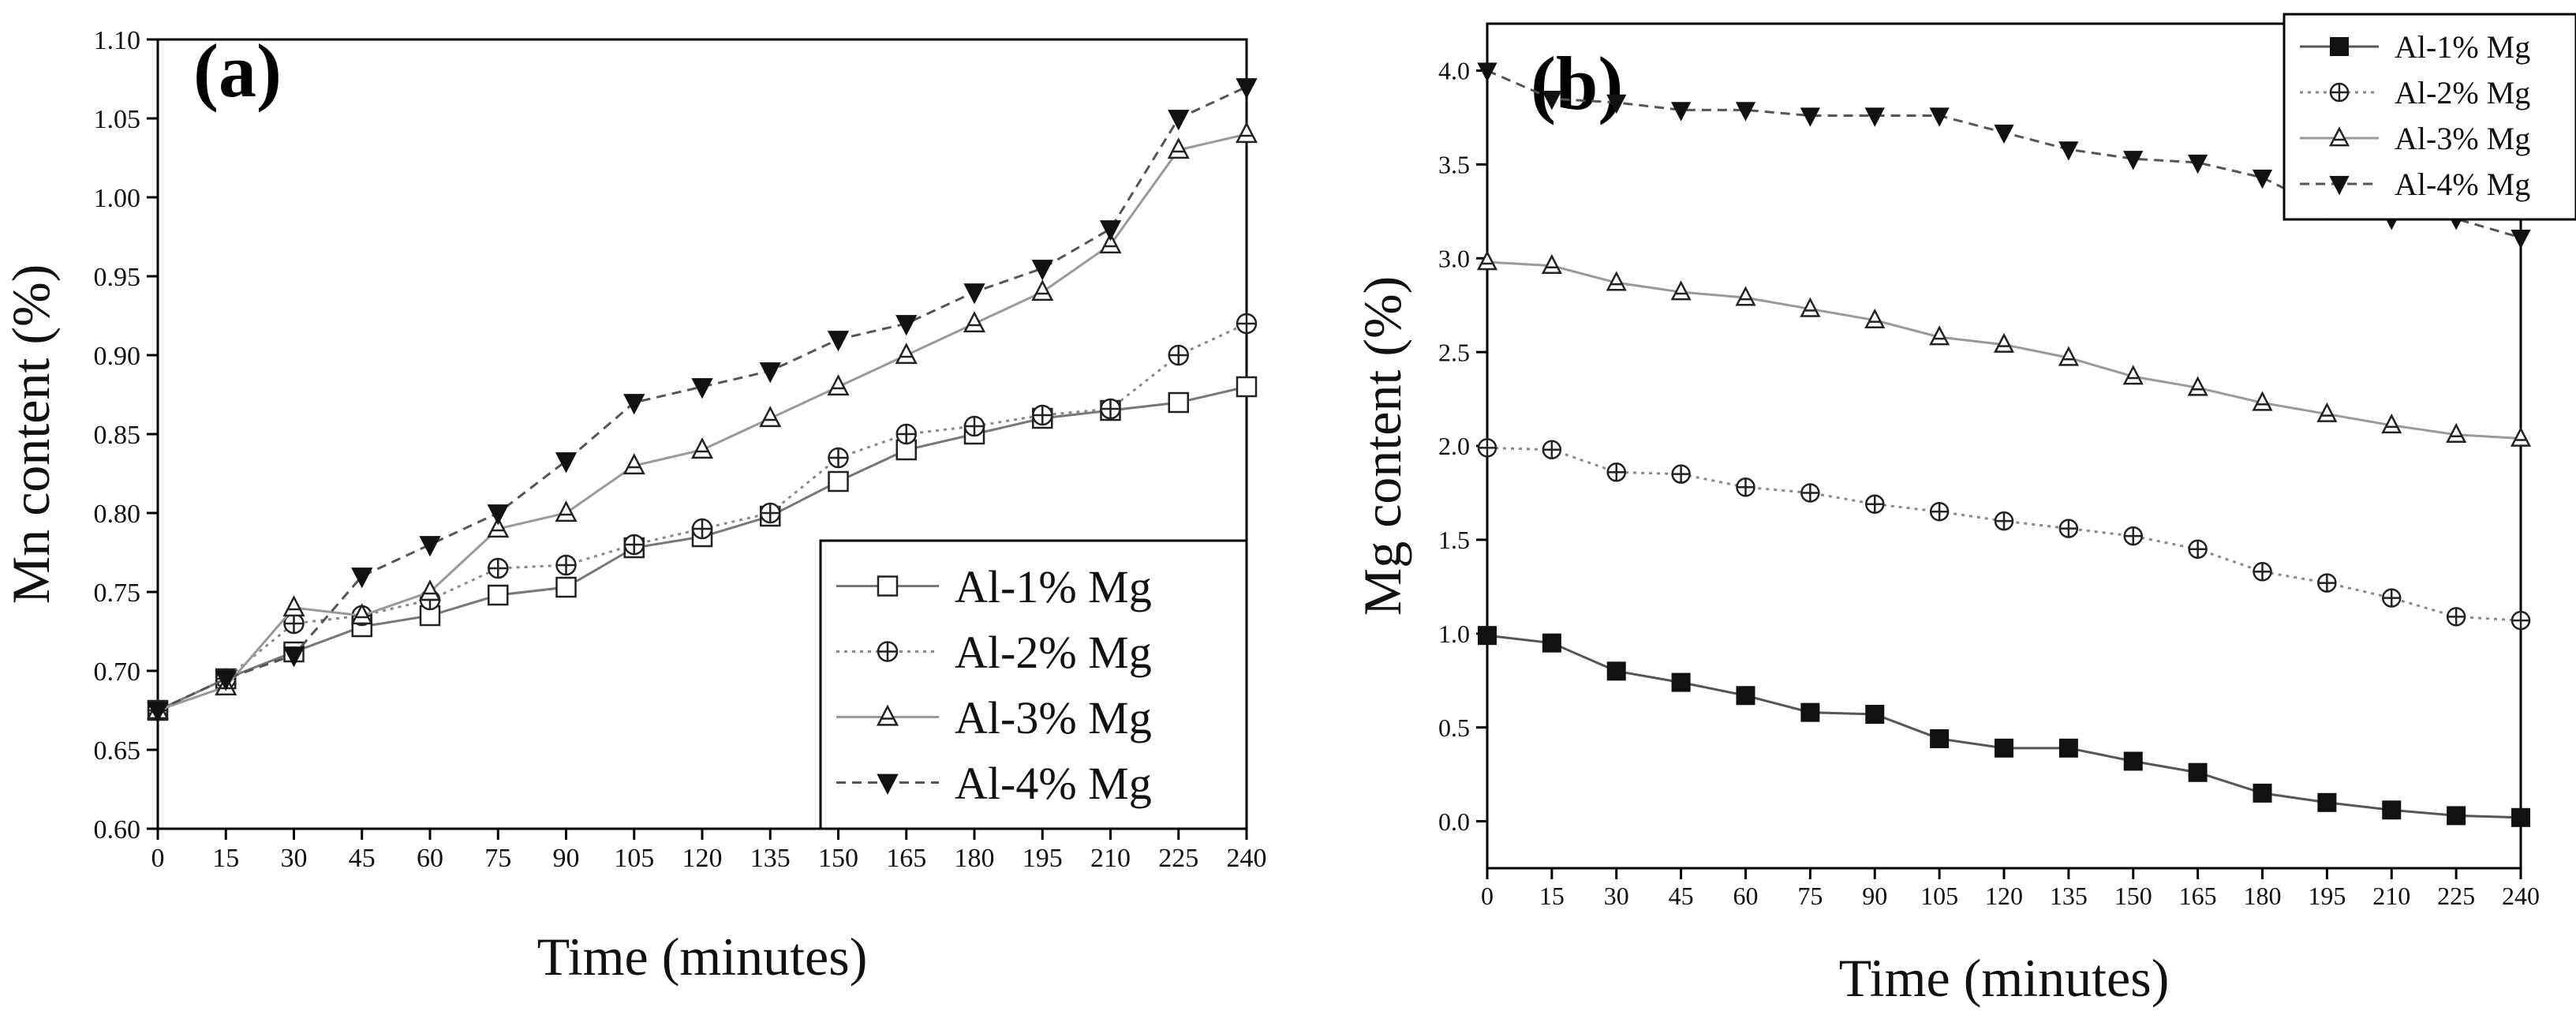 The height and width of the screenshot is (1015, 2576). What do you see at coordinates (237, 70) in the screenshot?
I see `panel-label-a: (a)` at bounding box center [237, 70].